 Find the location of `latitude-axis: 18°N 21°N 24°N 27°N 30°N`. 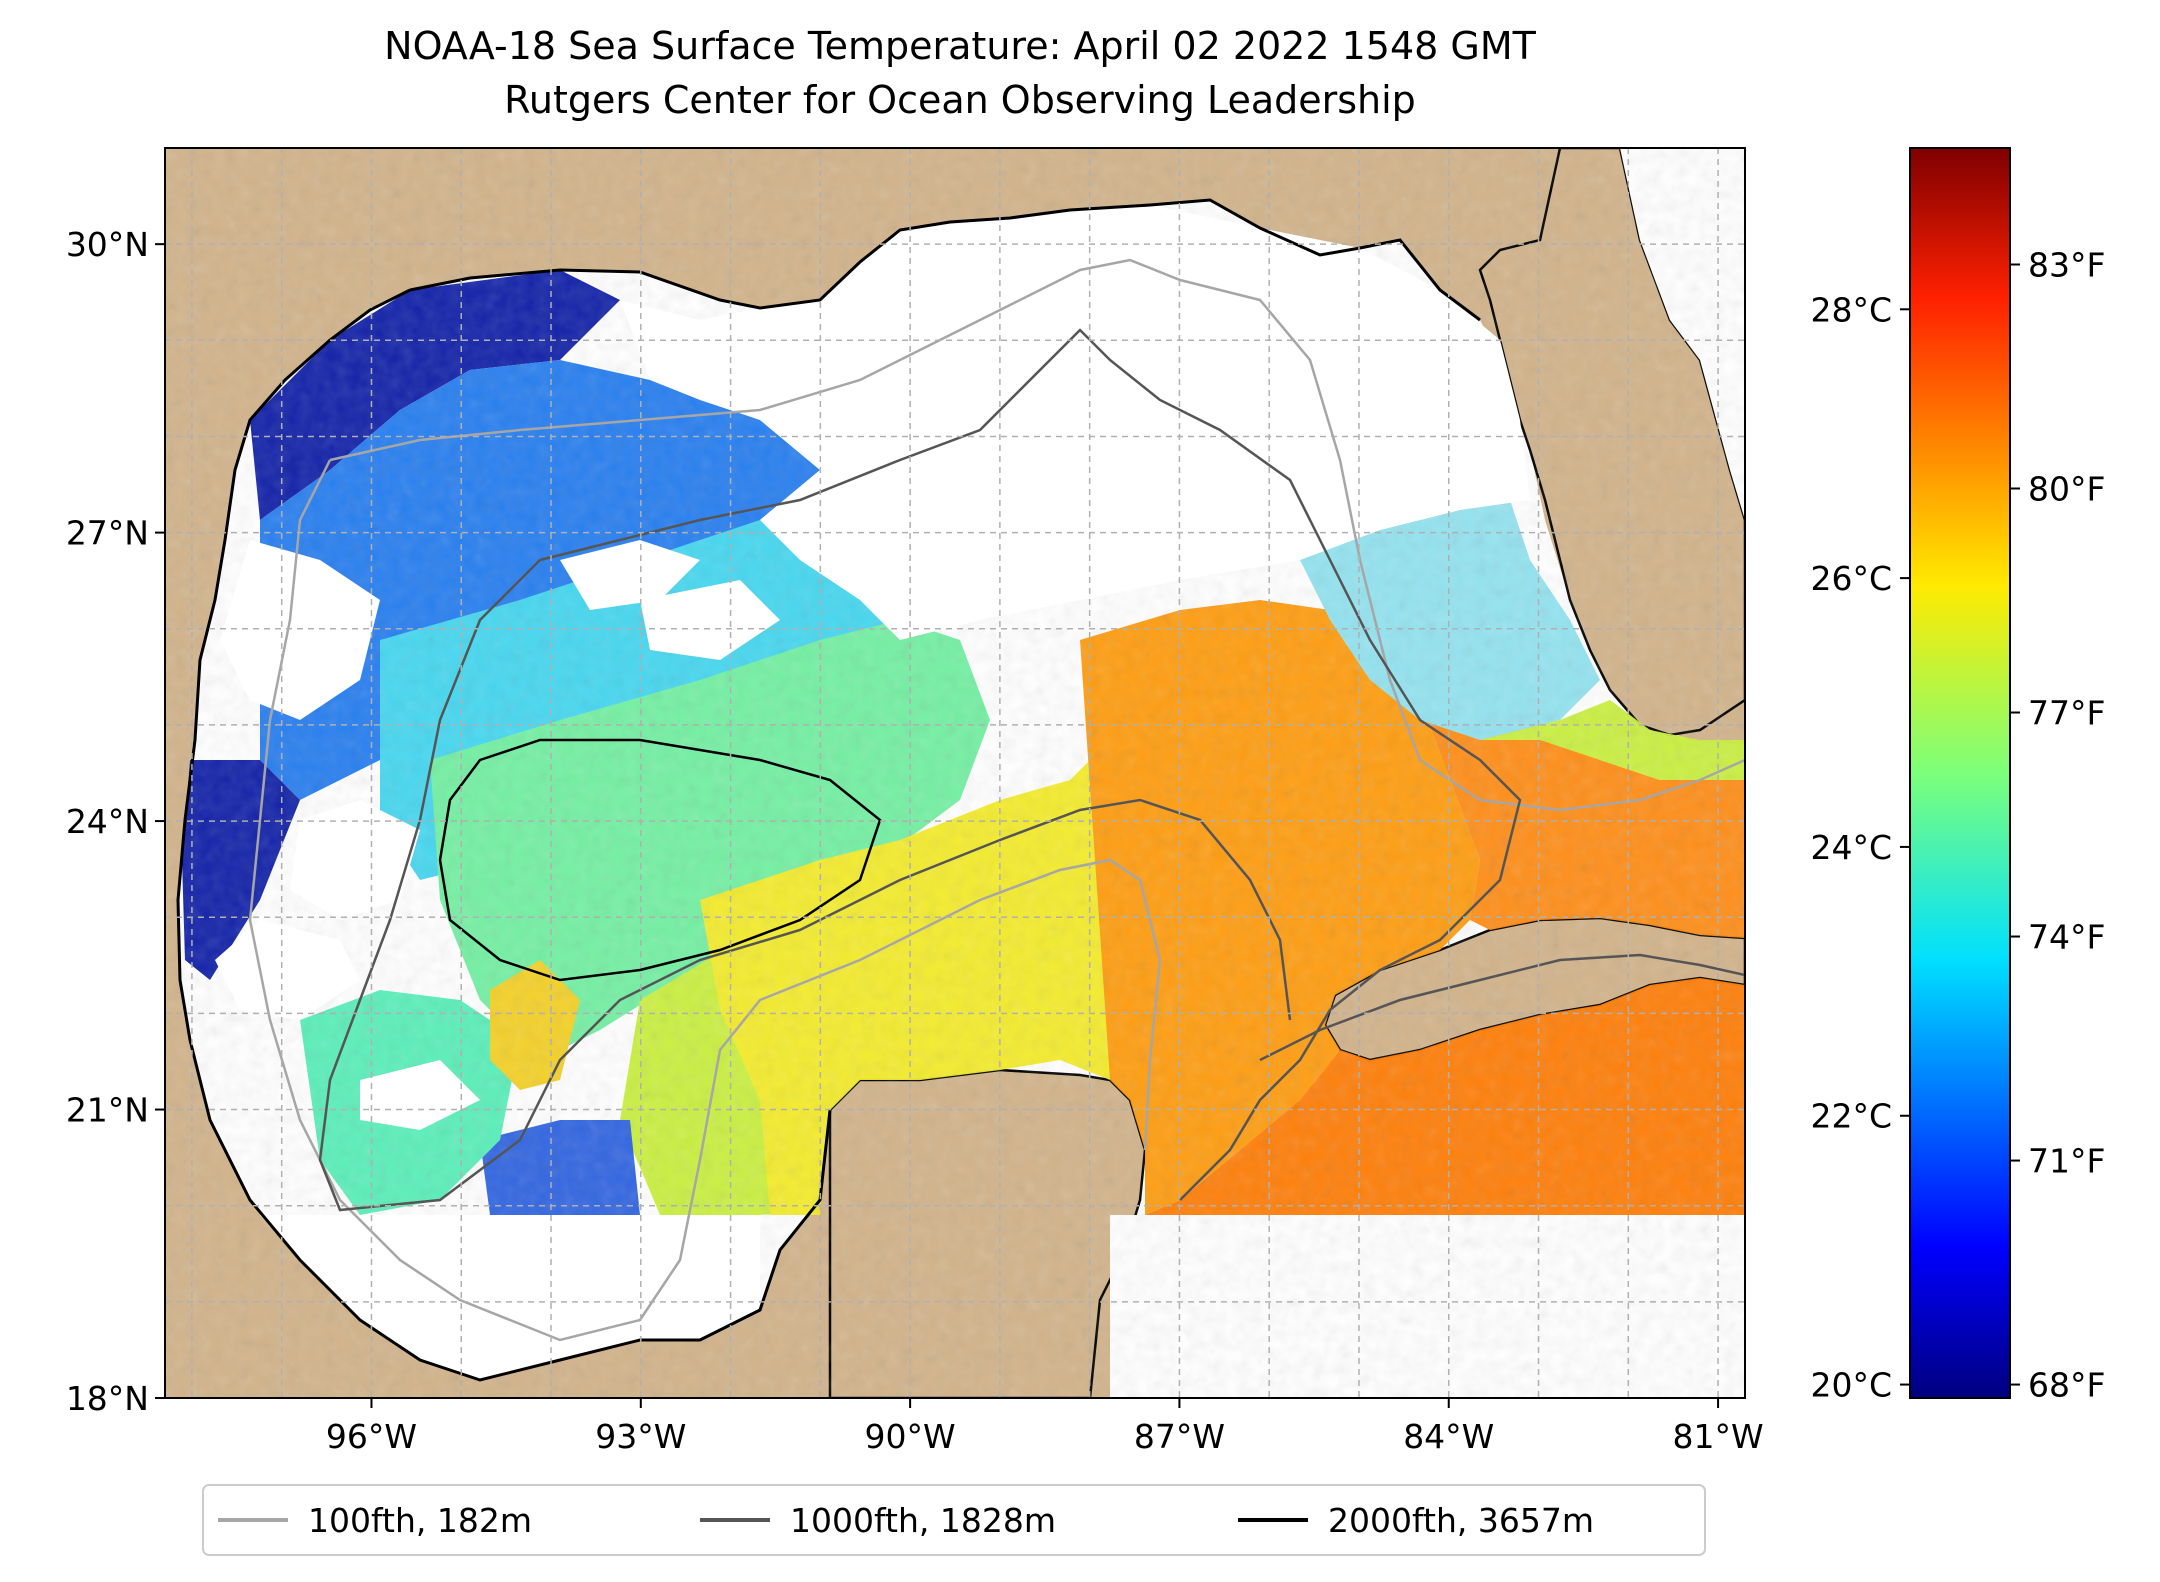

latitude-axis: 18°N 21°N 24°N 27°N 30°N is located at coordinates (115, 821).